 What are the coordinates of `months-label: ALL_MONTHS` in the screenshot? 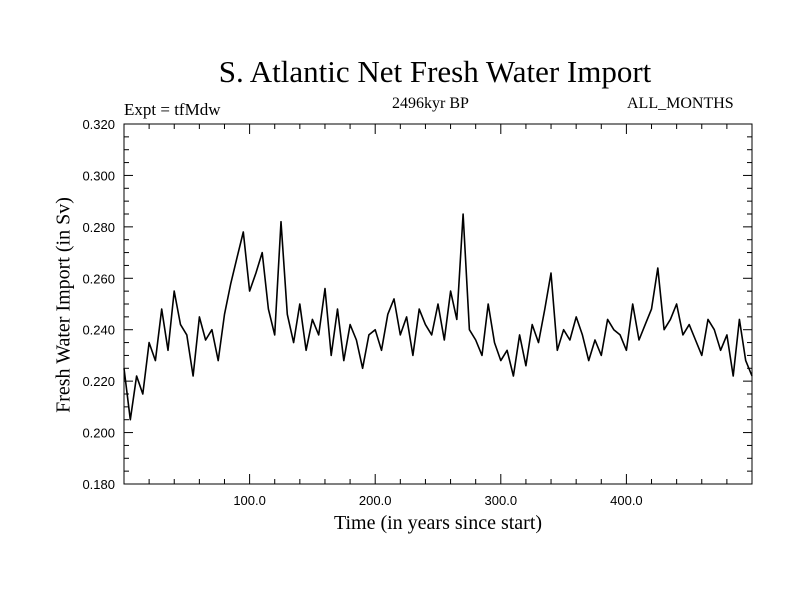 It's located at (680, 103).